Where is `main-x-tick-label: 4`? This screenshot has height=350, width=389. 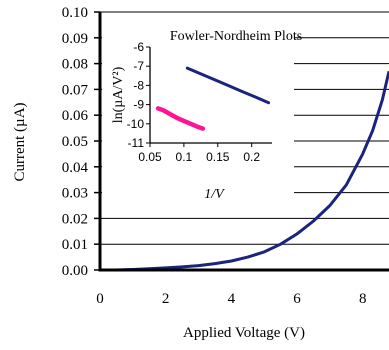
main-x-tick-label: 4 is located at coordinates (232, 299).